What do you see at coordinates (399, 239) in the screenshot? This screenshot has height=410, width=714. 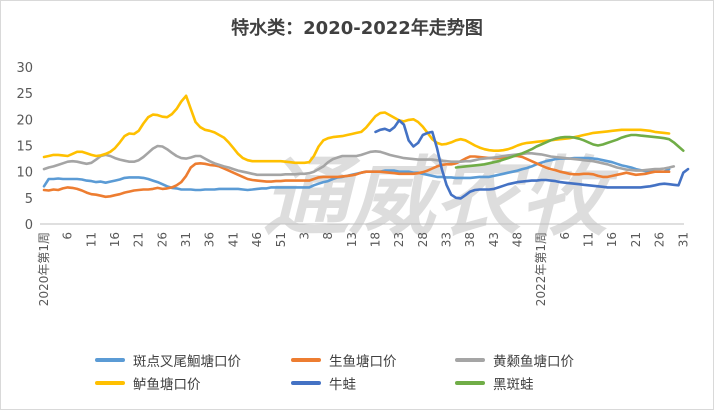 I see `x-tick-label: 23` at bounding box center [399, 239].